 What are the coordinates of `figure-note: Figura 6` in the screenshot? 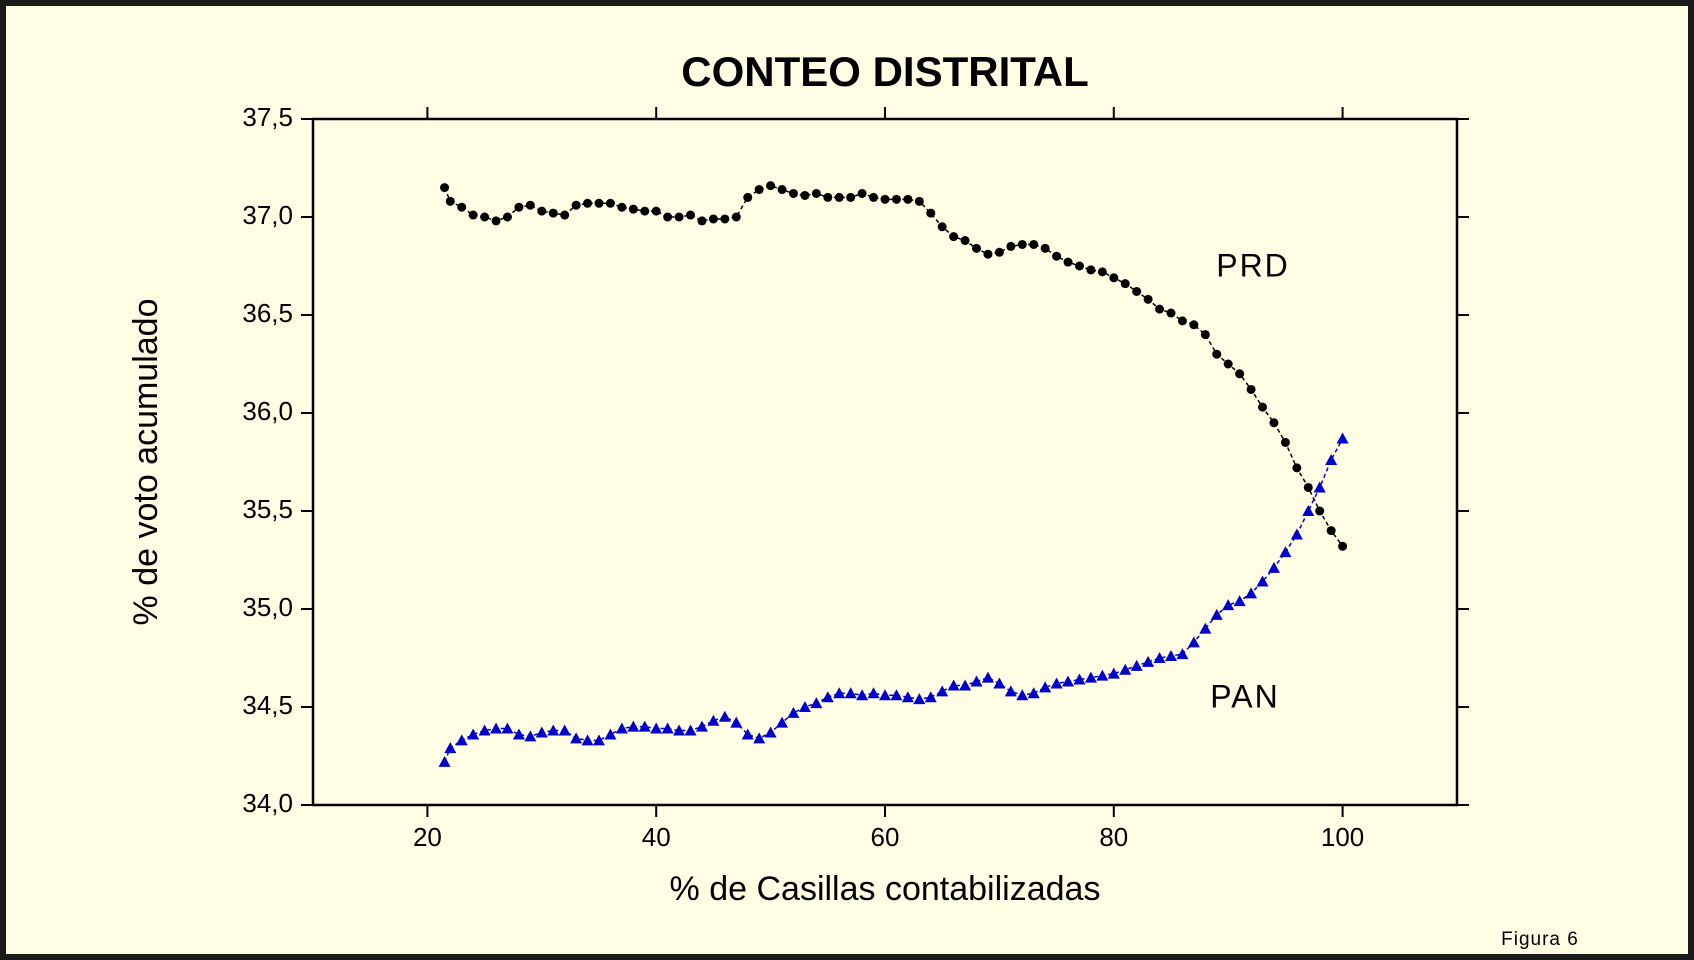 It's located at (1540, 939).